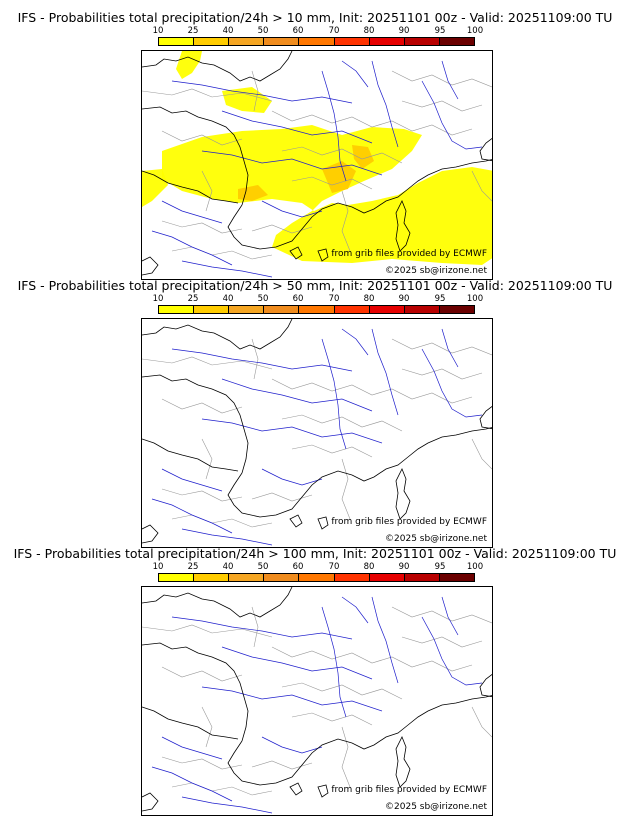  What do you see at coordinates (440, 299) in the screenshot?
I see `colorbar-tick-label: 95` at bounding box center [440, 299].